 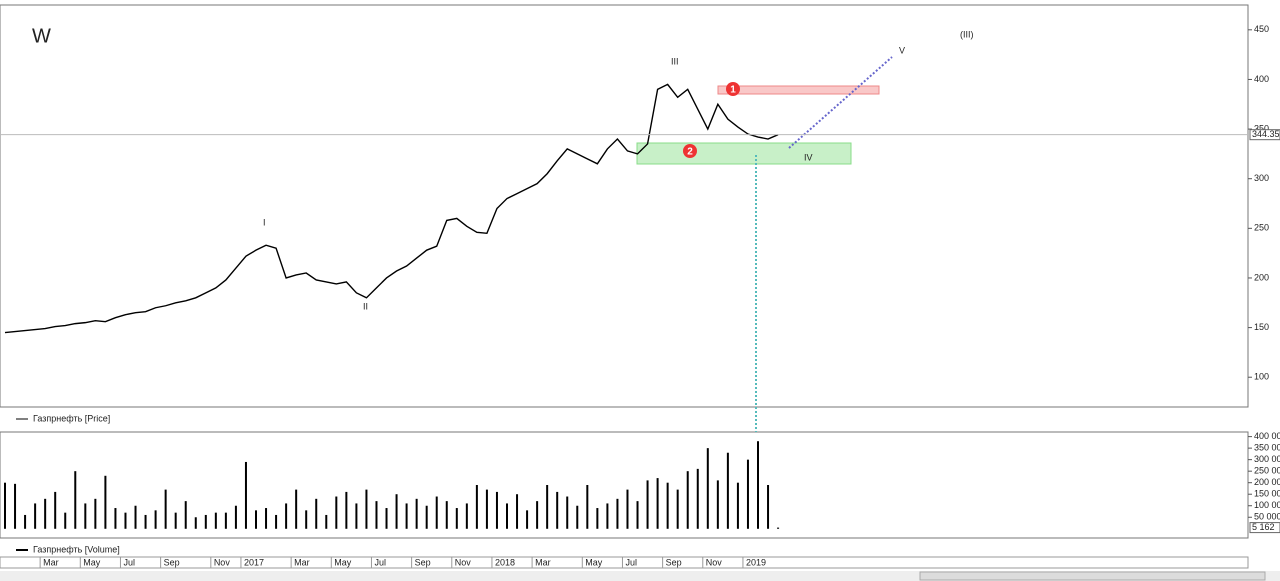 I want to click on y-tick-label: 450, so click(x=1261, y=29).